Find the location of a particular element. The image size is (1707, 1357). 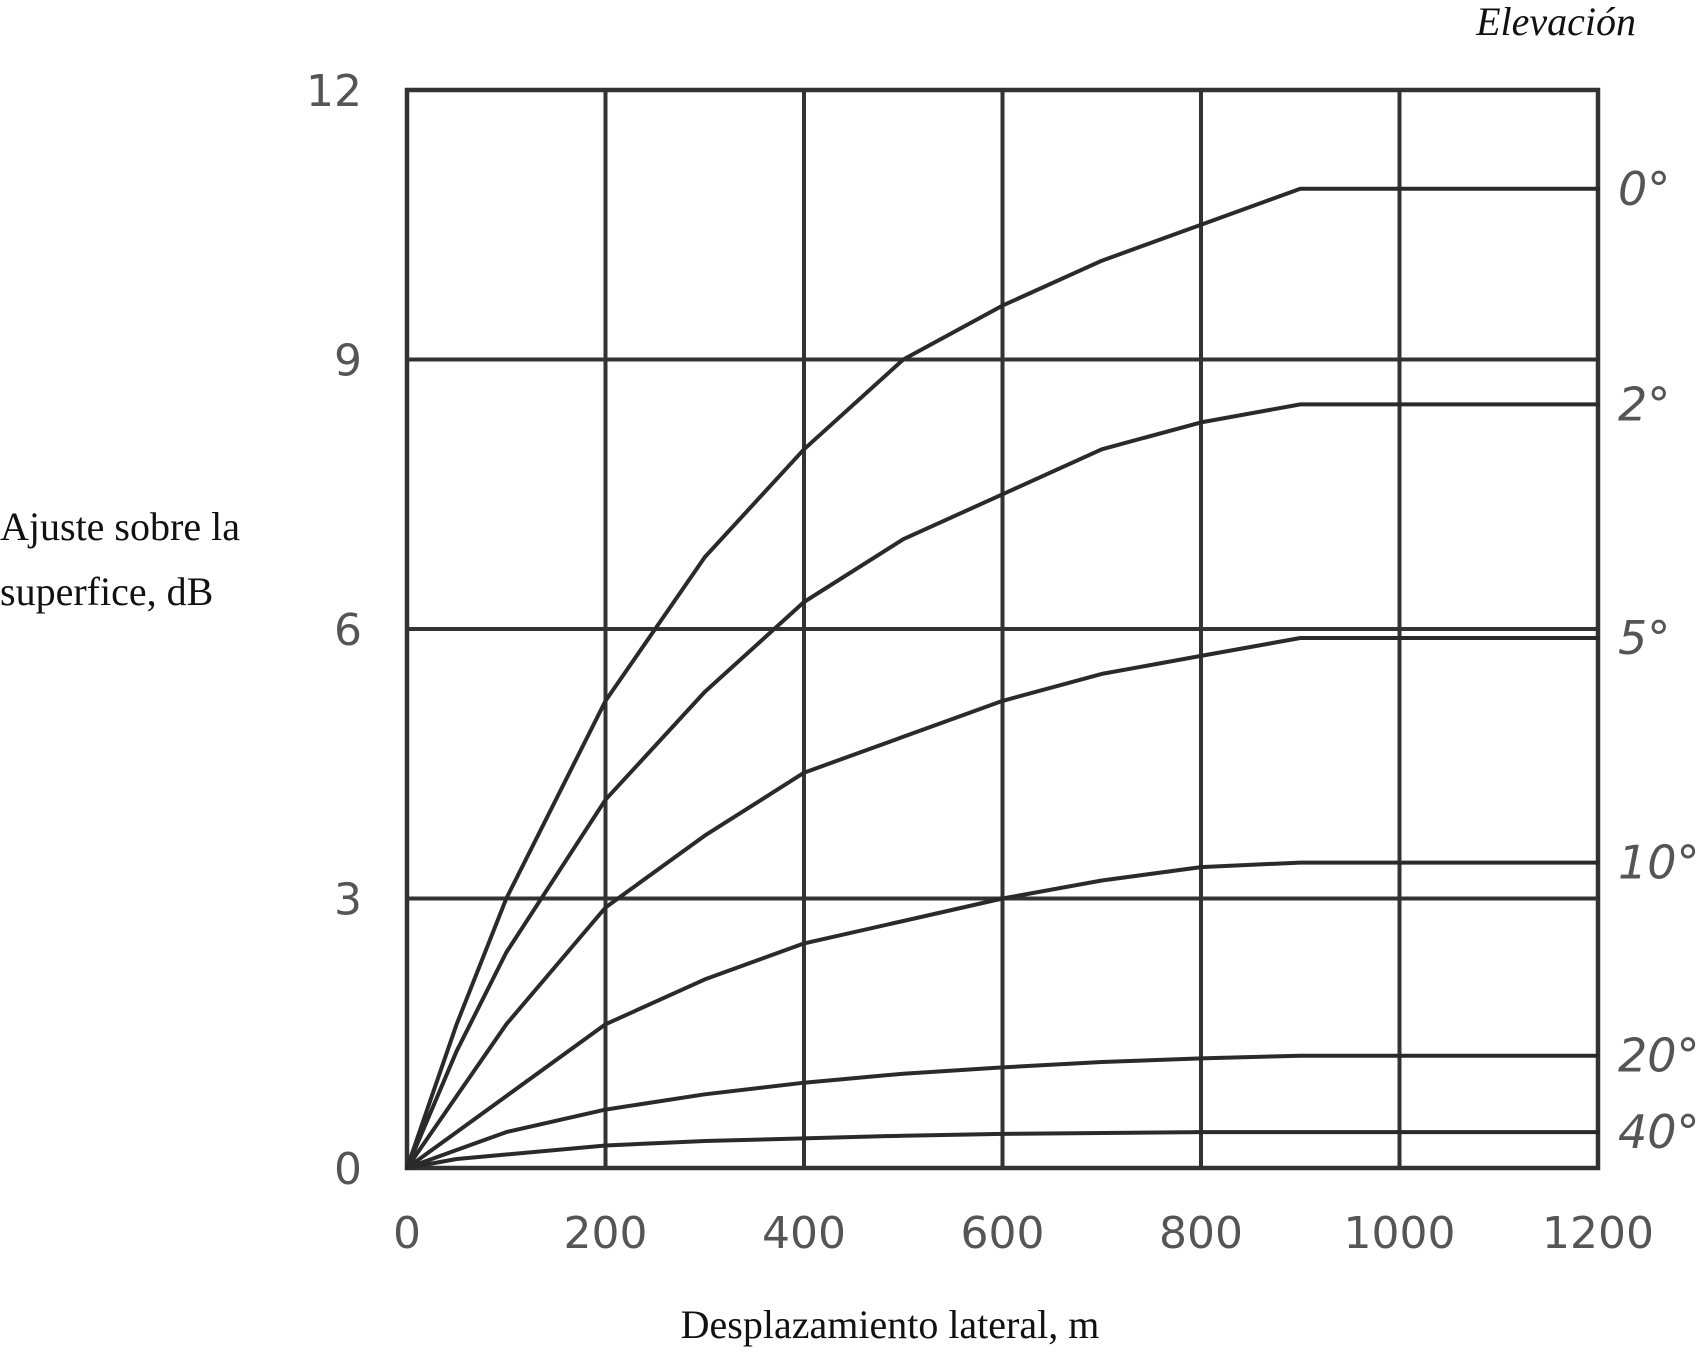

y-axis-label-line-2: superfice, dB is located at coordinates (106, 591).